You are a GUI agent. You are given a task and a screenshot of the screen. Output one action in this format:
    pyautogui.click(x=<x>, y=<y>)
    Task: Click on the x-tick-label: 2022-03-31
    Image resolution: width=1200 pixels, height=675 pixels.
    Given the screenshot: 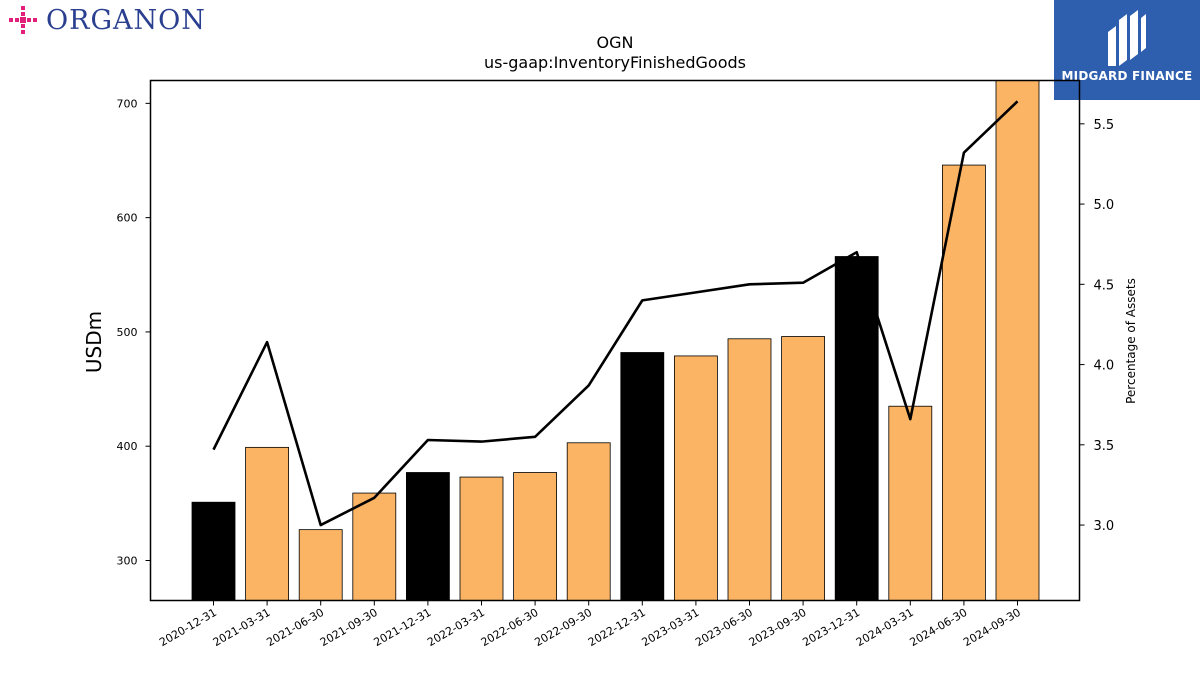 What is the action you would take?
    pyautogui.click(x=456, y=627)
    